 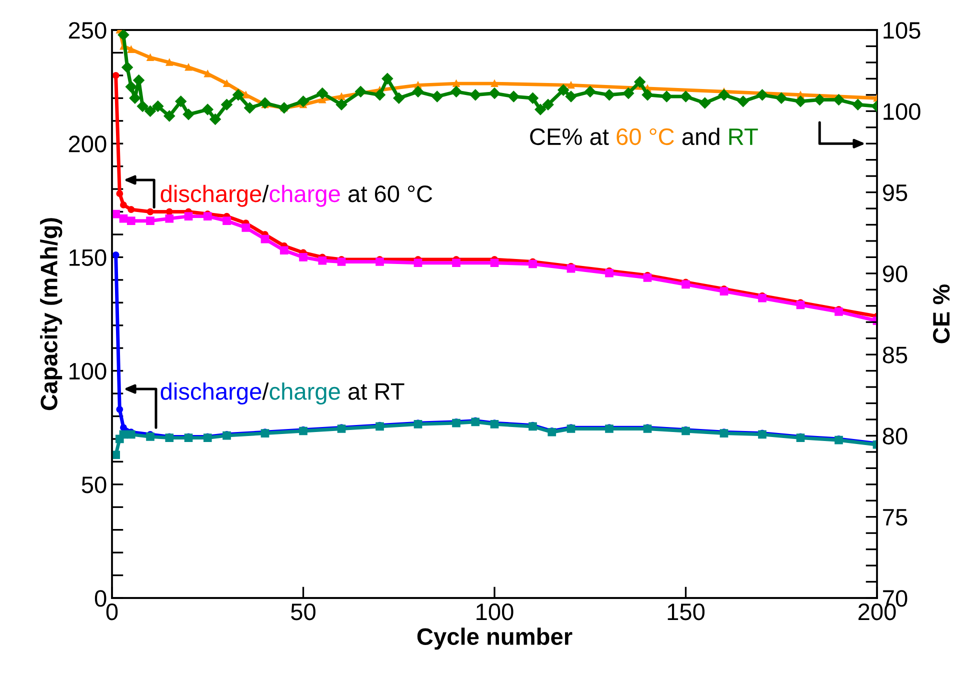 What do you see at coordinates (701, 137) in the screenshot?
I see `annotation: and` at bounding box center [701, 137].